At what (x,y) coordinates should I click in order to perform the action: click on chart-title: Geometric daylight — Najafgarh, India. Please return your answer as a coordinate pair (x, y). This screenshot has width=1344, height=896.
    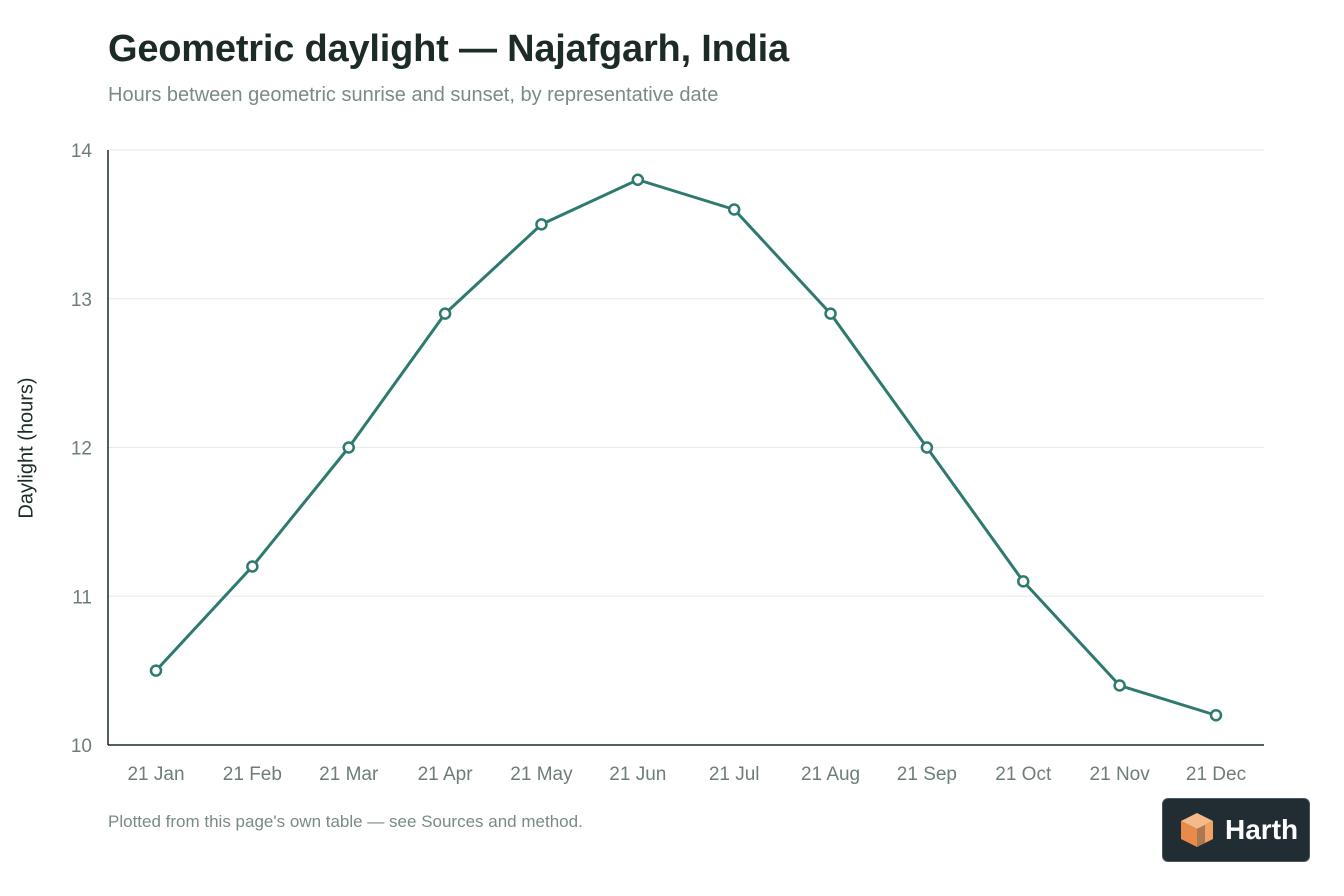
    Looking at the image, I should click on (448, 49).